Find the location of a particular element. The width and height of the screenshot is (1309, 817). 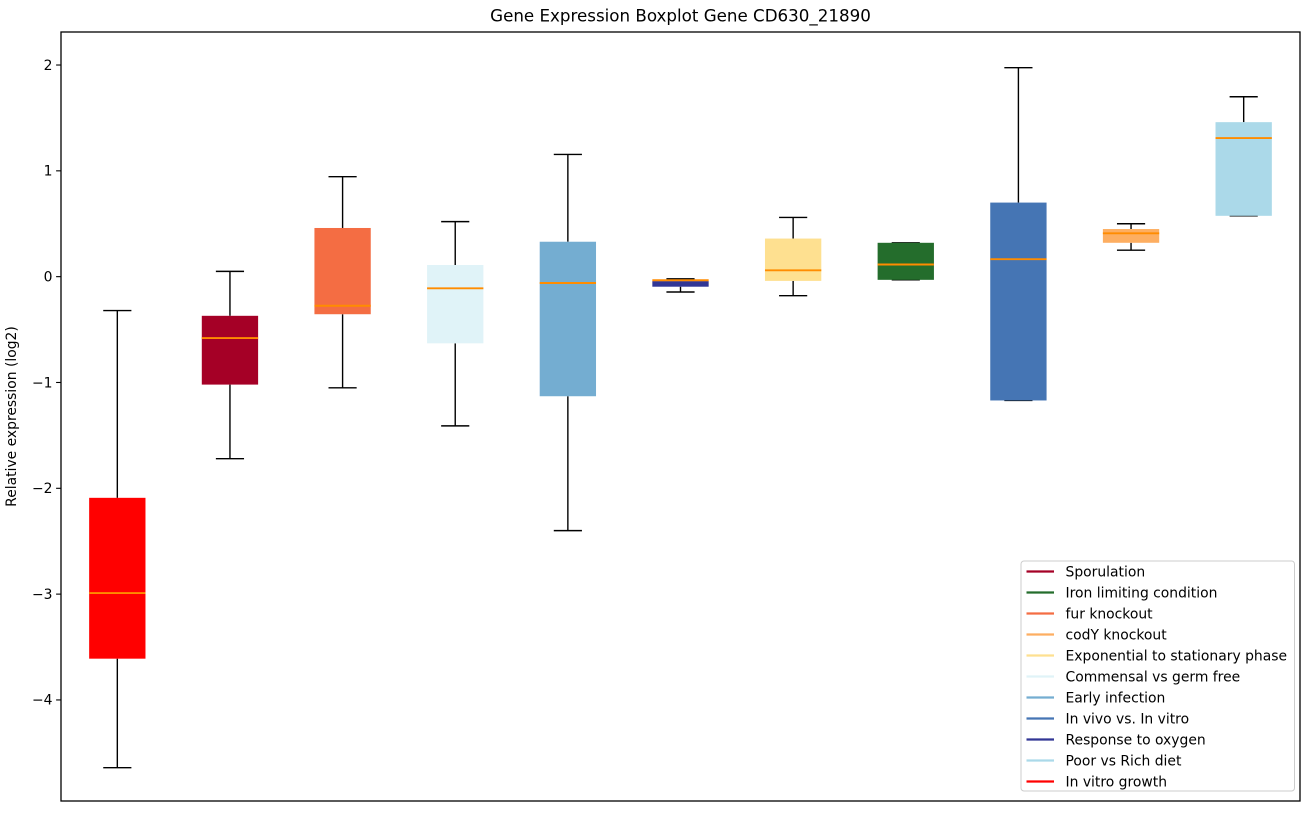

legend-item-exponential-to-stationary-phase: Exponential to stationary phase is located at coordinates (1157, 656).